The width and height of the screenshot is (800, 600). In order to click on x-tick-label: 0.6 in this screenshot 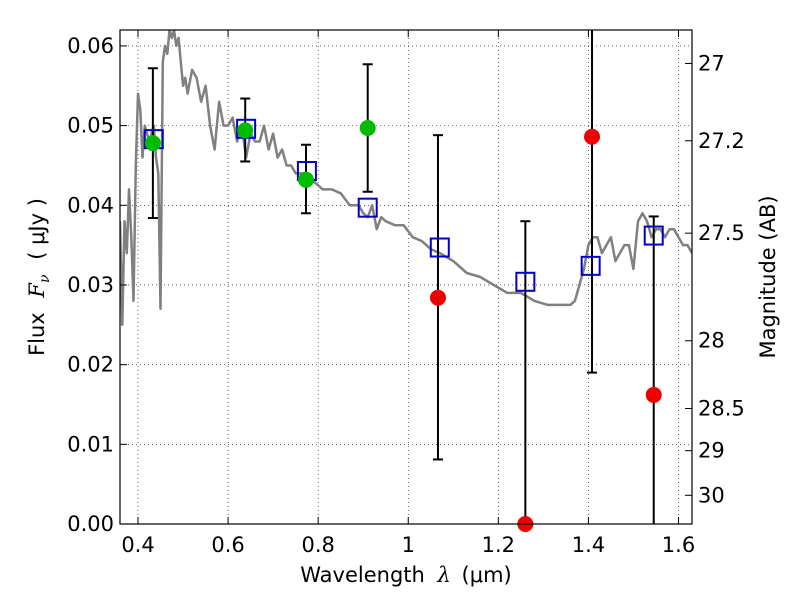, I will do `click(227, 545)`.